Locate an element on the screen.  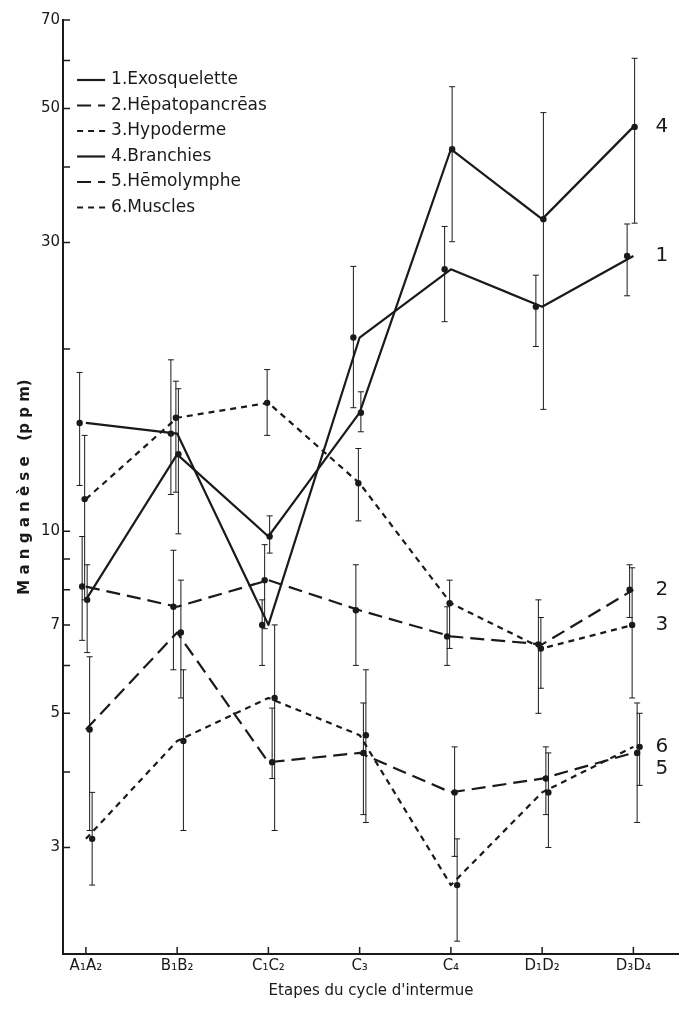
y-axis-title: M a n g a n è s e (p p m) is located at coordinates (23, 487).